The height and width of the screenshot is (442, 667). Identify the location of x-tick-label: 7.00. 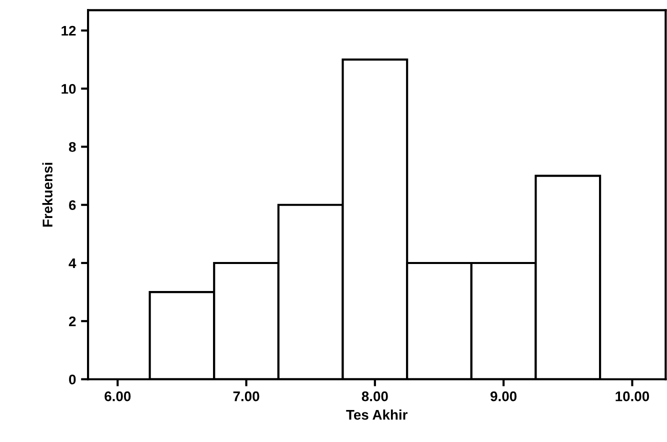
(246, 396).